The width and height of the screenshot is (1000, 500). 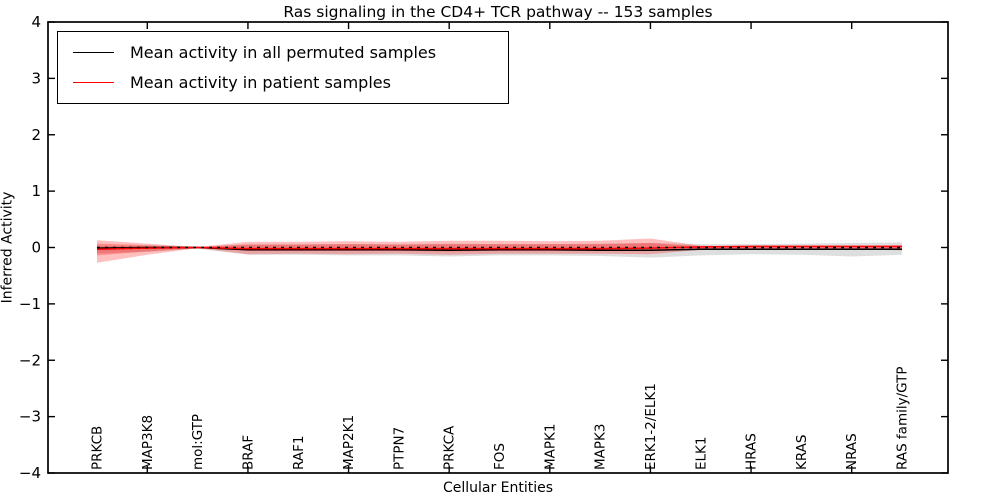 What do you see at coordinates (283, 52) in the screenshot?
I see `legend-label-permuted: Mean activity in all permuted samples` at bounding box center [283, 52].